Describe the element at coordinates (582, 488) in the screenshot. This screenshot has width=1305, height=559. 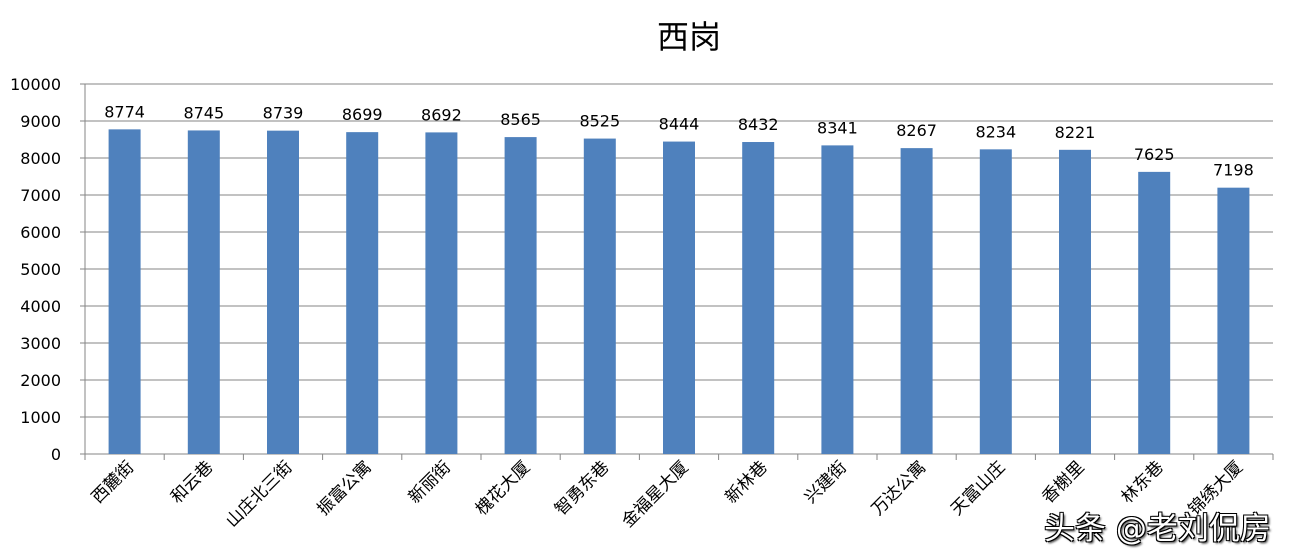
I see `x-tick-label: 智勇东巷` at that location.